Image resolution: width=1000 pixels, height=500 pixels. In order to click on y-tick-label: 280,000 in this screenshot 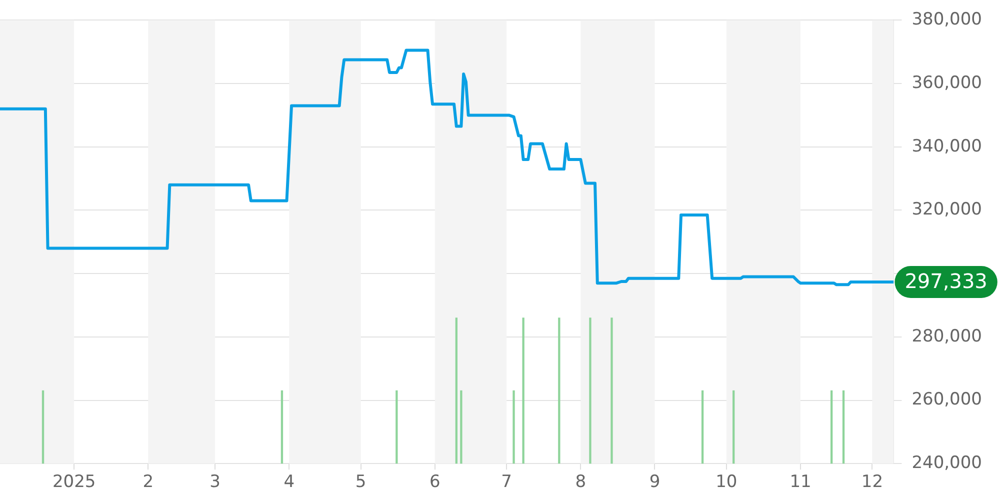, I will do `click(947, 336)`.